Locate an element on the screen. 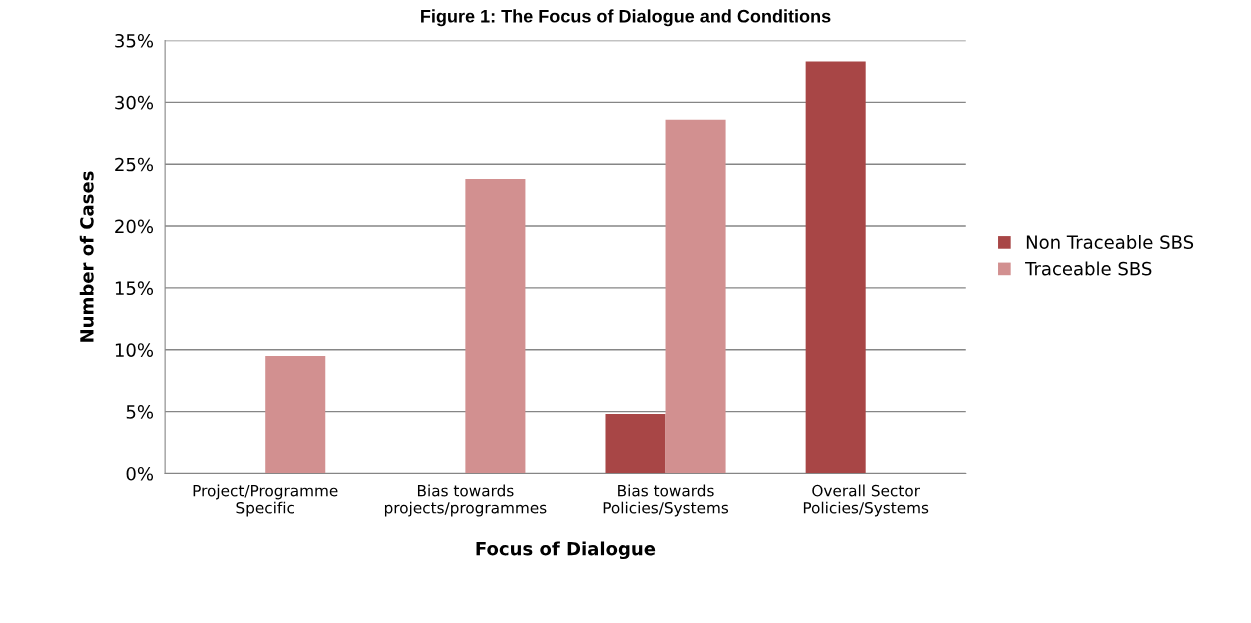 This screenshot has height=623, width=1251. y-tick-label: 20% is located at coordinates (134, 226).